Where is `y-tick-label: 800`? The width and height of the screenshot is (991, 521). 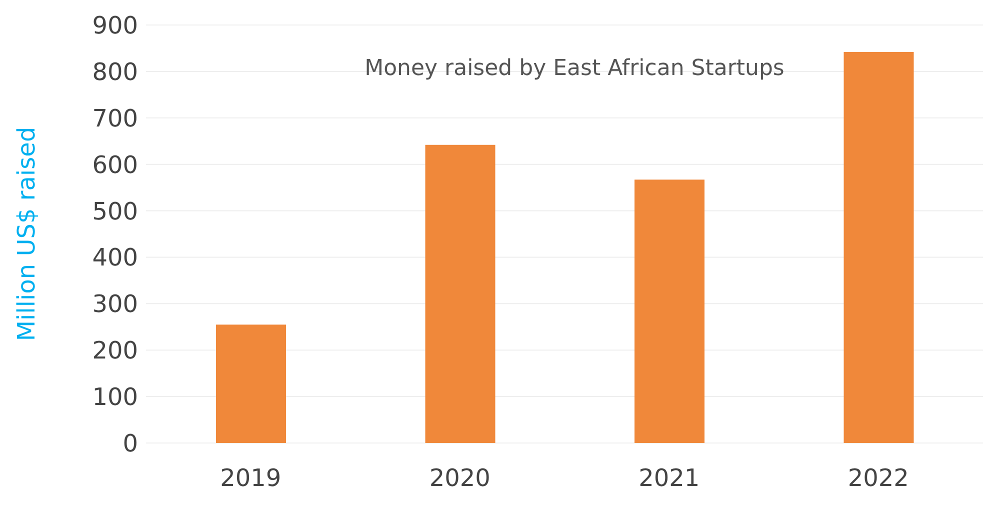
y-tick-label: 800 is located at coordinates (115, 72).